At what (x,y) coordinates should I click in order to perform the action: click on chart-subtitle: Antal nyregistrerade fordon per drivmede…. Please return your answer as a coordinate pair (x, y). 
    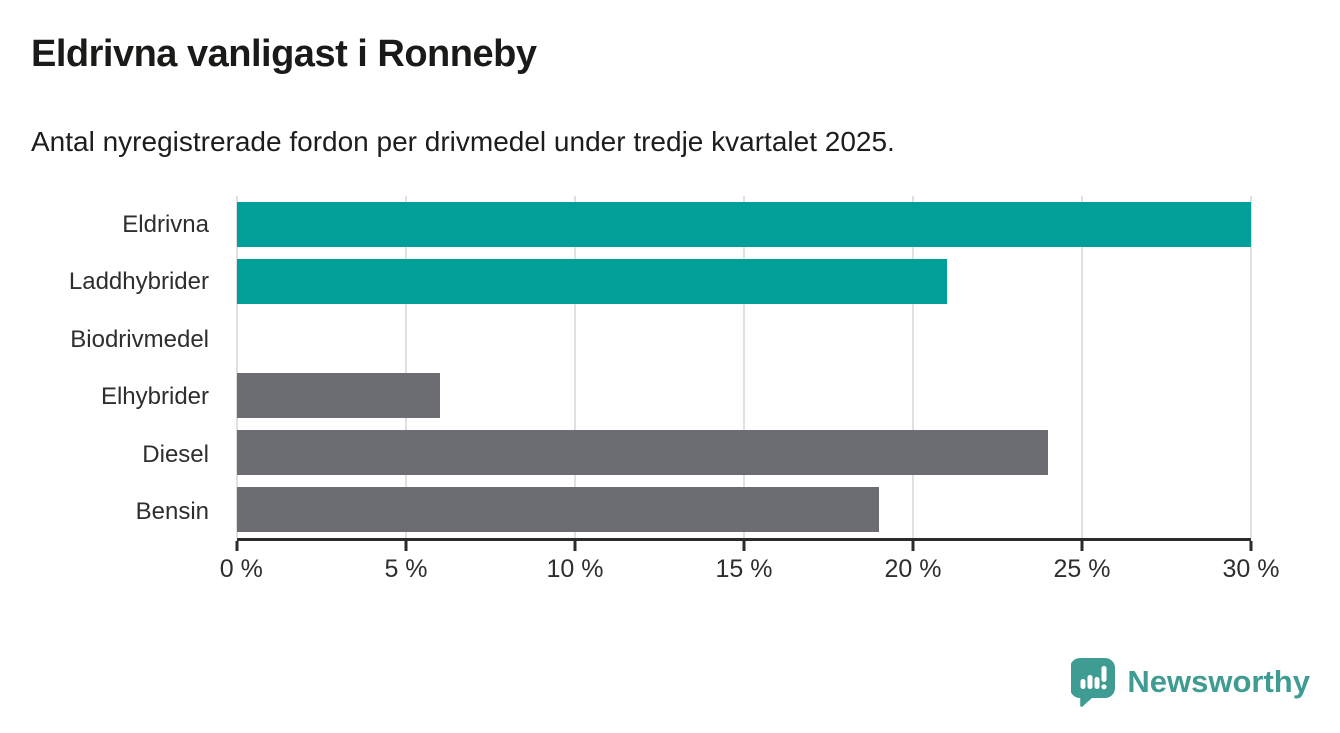
    Looking at the image, I should click on (463, 141).